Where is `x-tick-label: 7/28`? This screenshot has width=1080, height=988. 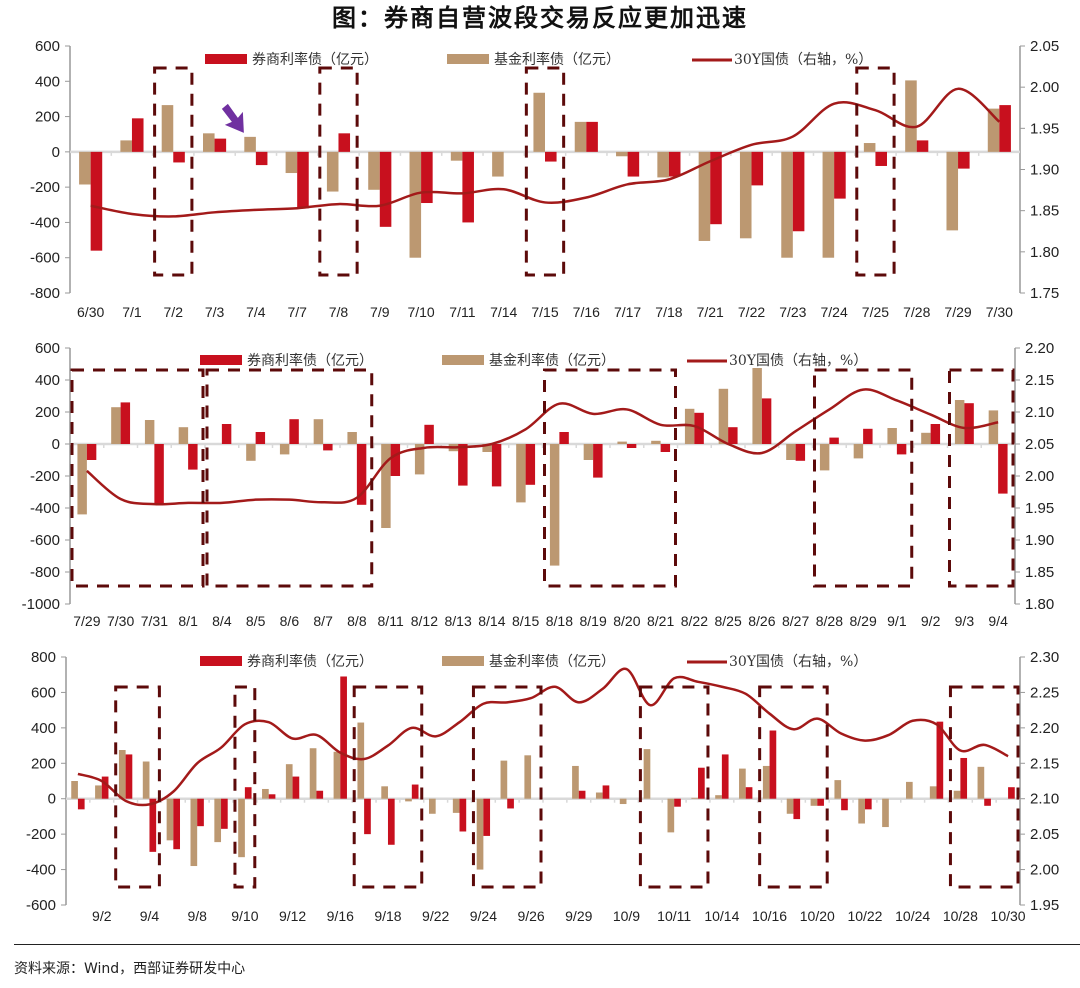
x-tick-label: 7/28 is located at coordinates (916, 312).